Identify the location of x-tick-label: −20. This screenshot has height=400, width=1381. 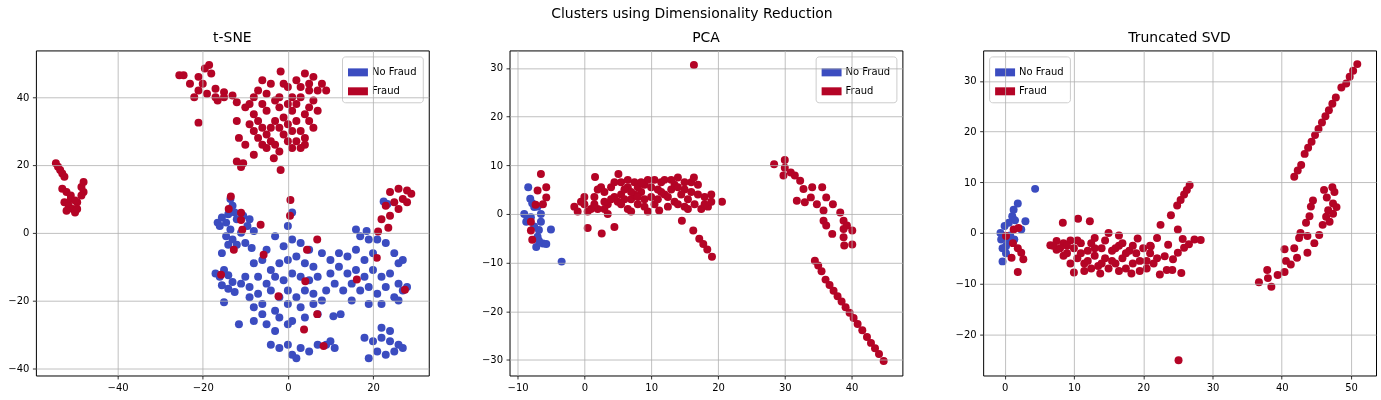
(203, 387).